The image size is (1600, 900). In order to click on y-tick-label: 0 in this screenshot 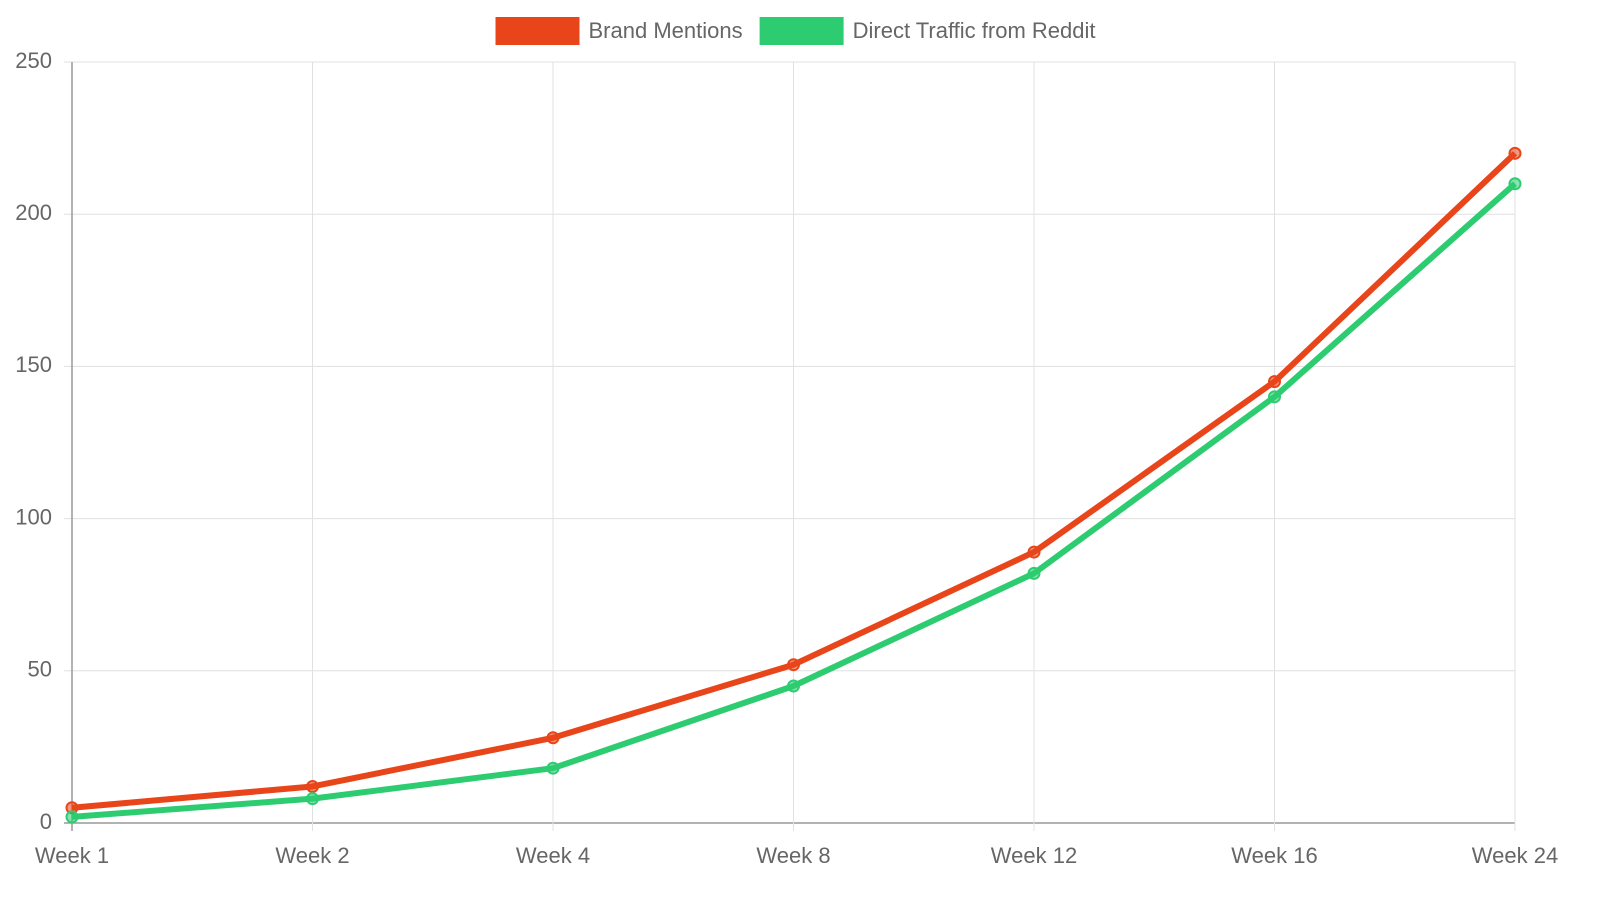, I will do `click(46, 821)`.